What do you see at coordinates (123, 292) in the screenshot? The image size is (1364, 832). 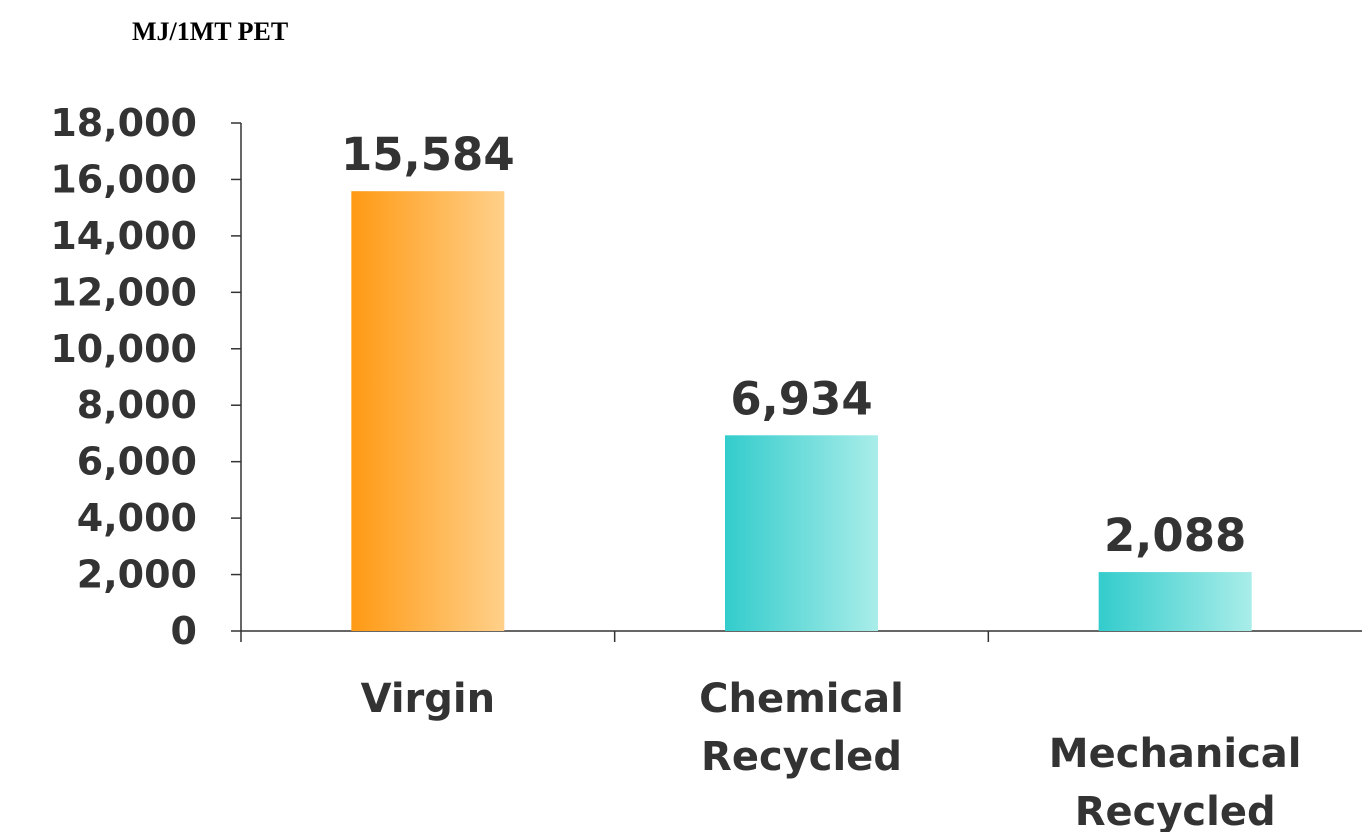 I see `y-tick-label: 12,000` at bounding box center [123, 292].